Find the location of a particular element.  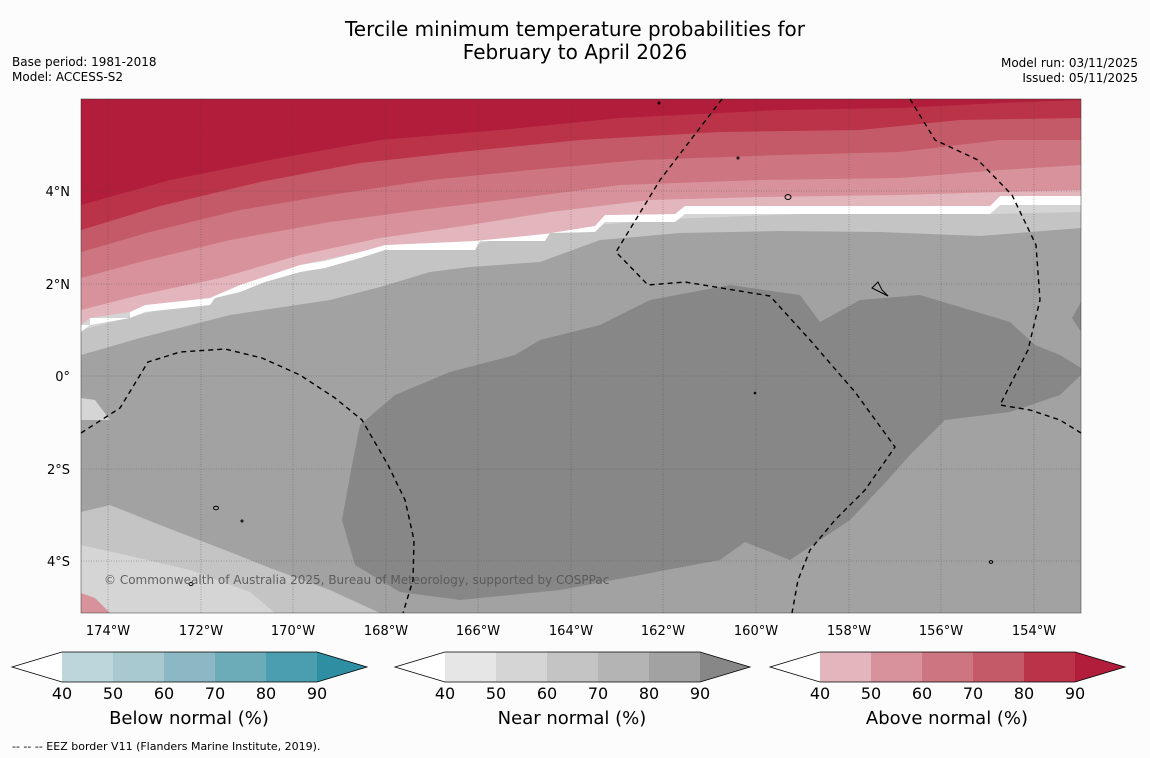

lat-label: 2°N is located at coordinates (58, 285).